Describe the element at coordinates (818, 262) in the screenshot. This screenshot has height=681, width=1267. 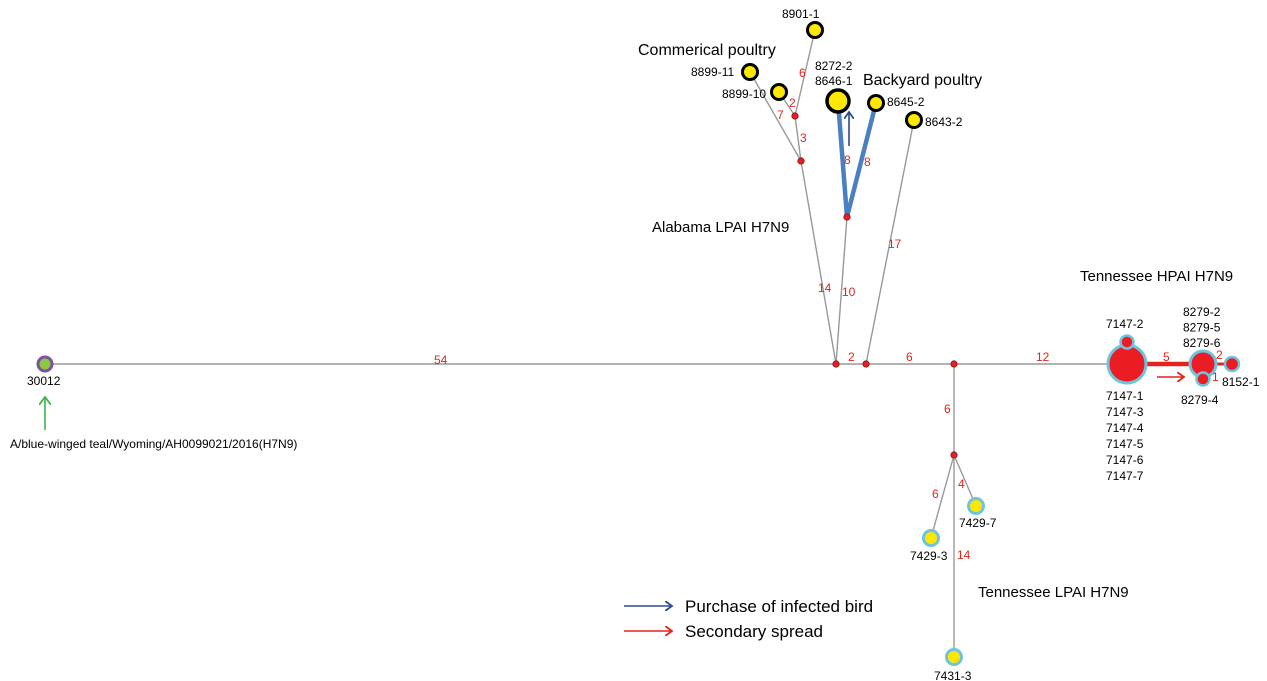
I see `edge-to-commercial` at that location.